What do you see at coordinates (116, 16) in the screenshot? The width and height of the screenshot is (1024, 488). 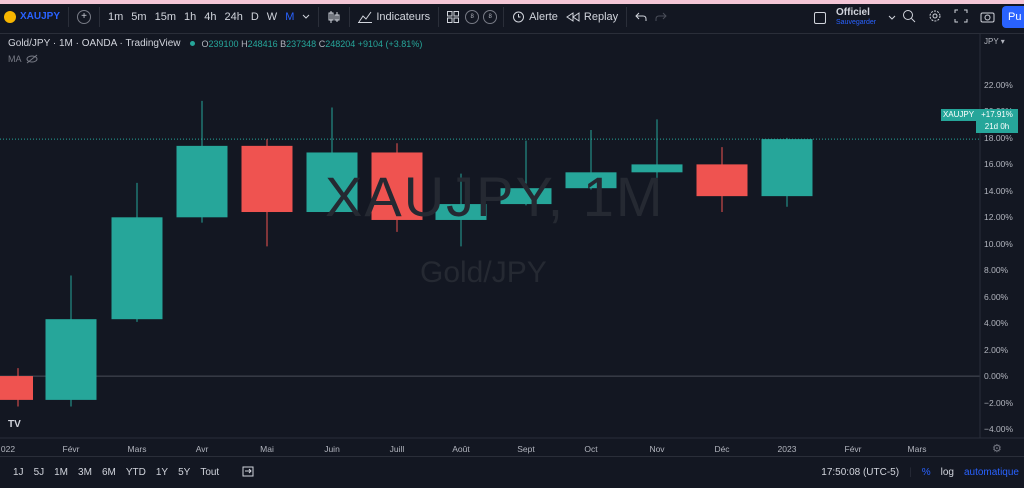 I see `interval-1m: 1m` at bounding box center [116, 16].